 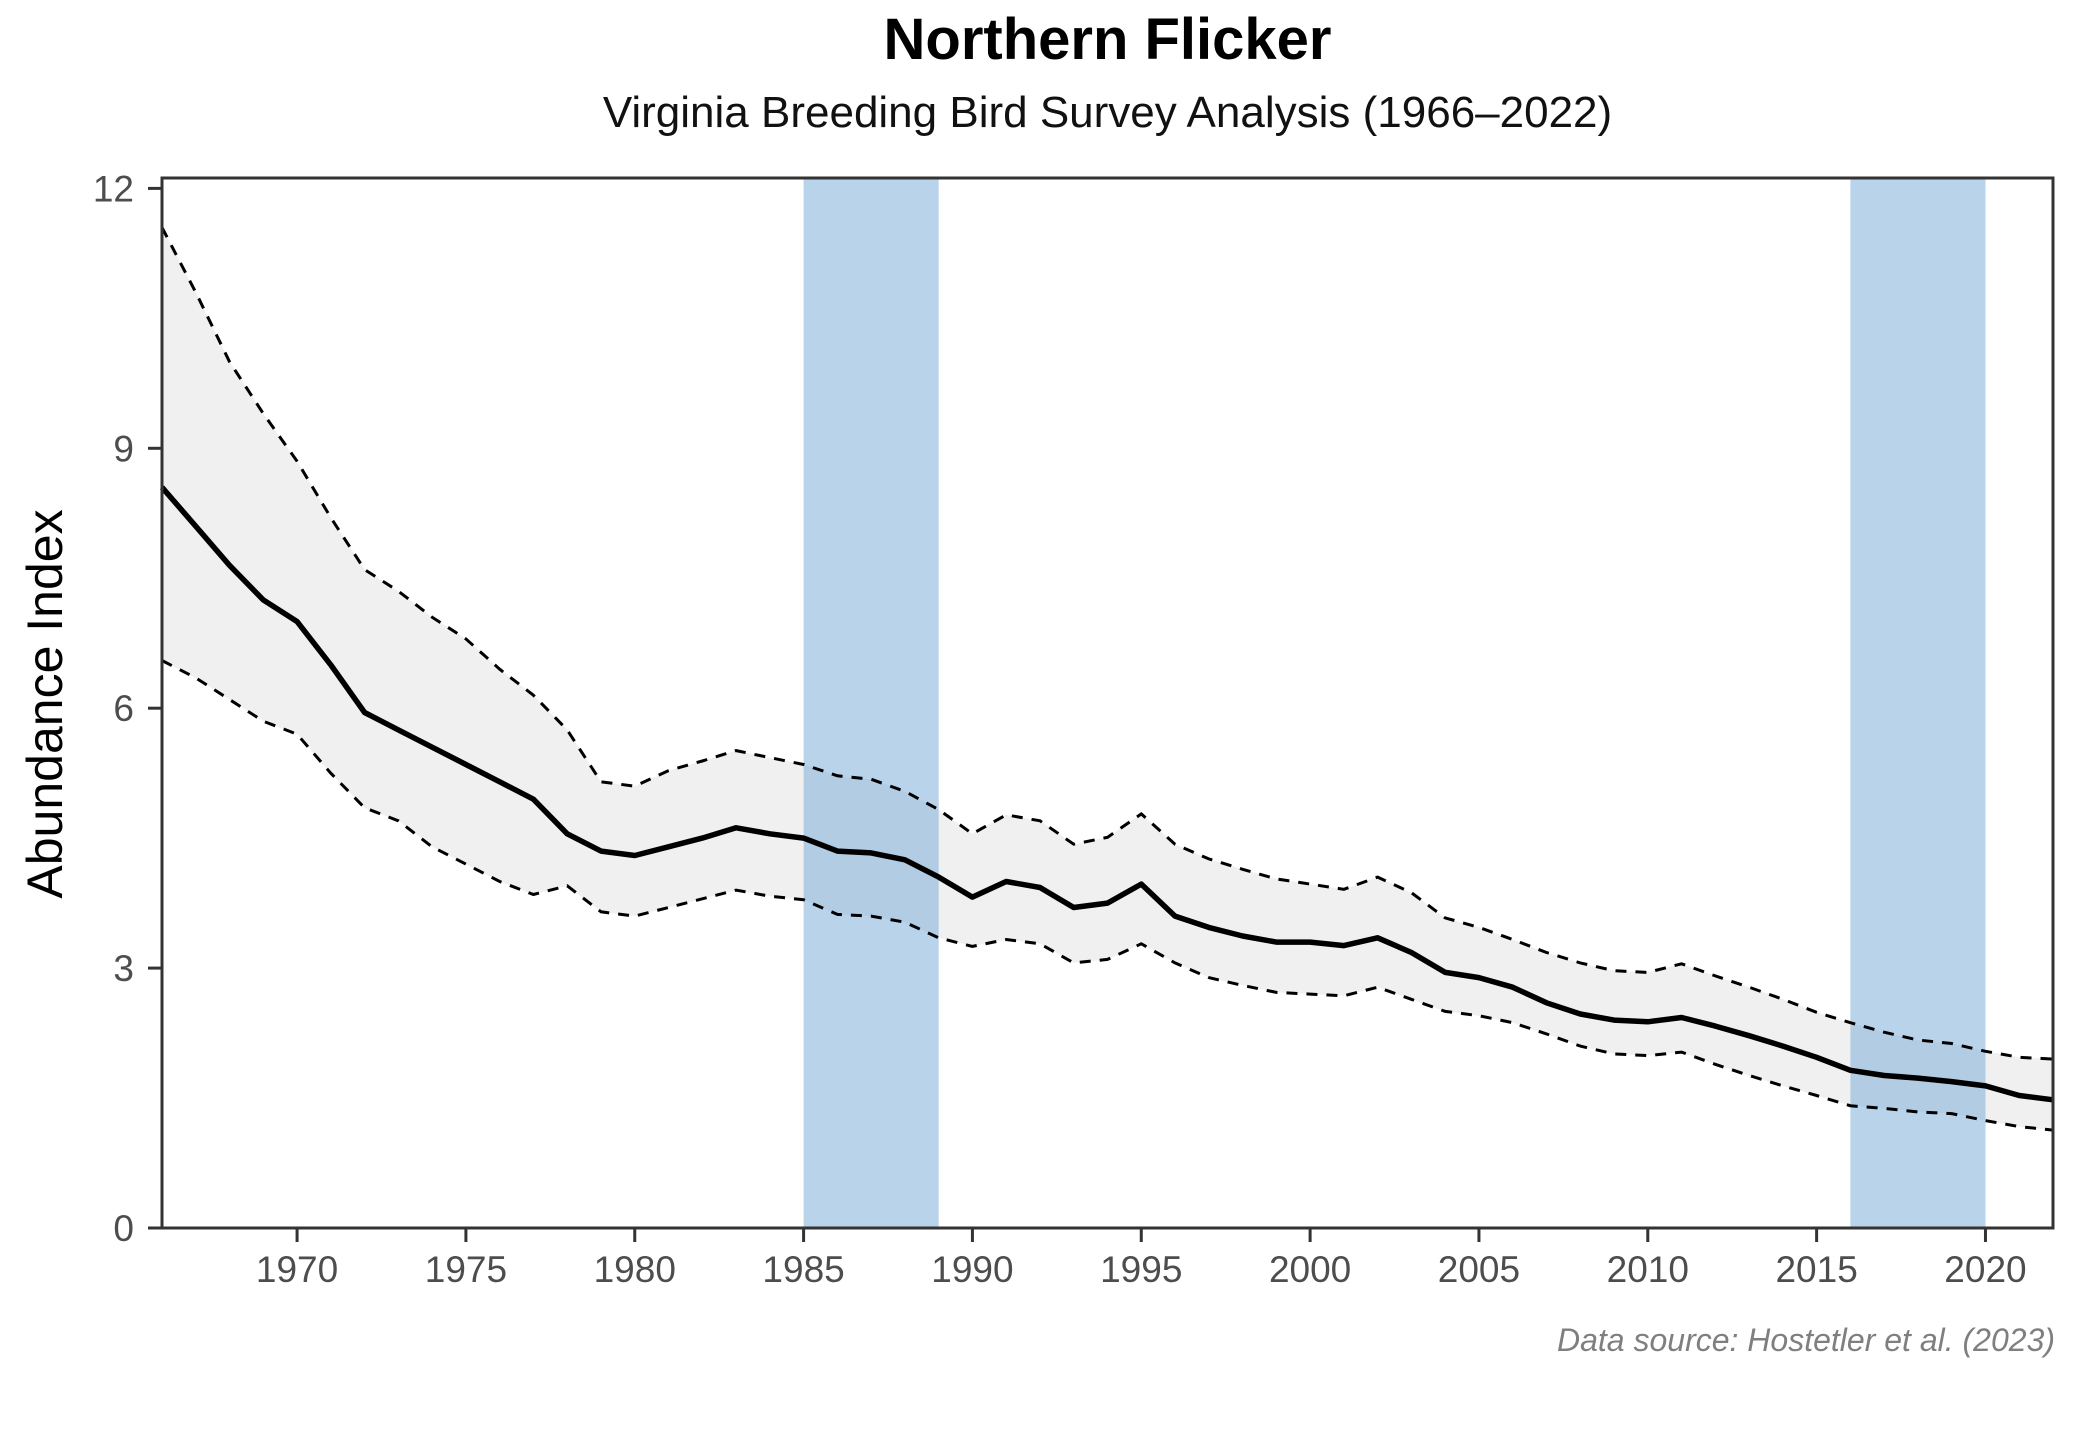 I want to click on x-tick-label: 2015, so click(x=1816, y=1269).